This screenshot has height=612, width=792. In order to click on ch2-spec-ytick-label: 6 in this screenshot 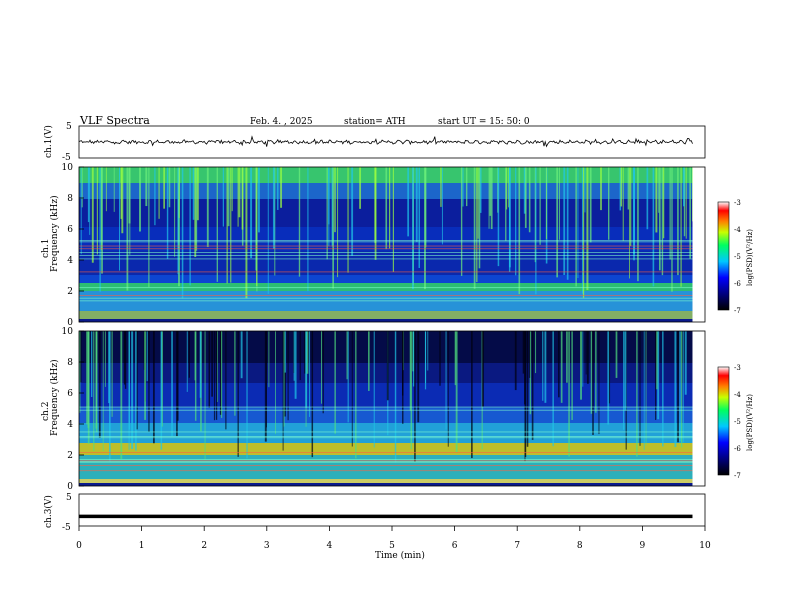, I will do `click(70, 394)`.